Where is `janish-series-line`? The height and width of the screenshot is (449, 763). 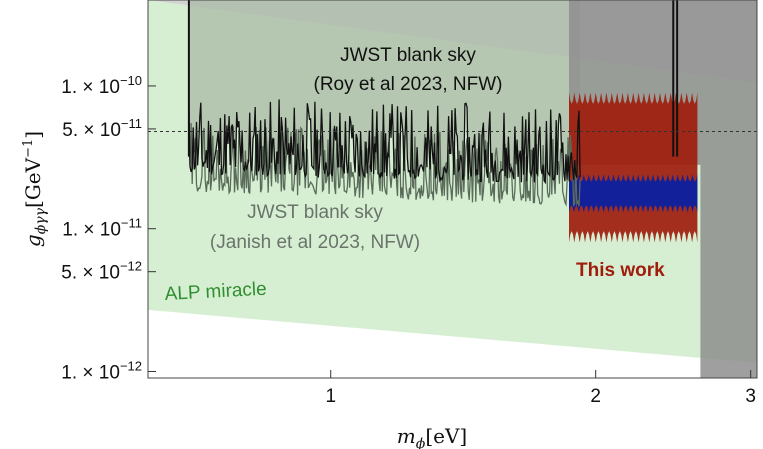
janish-series-line is located at coordinates (384, 164).